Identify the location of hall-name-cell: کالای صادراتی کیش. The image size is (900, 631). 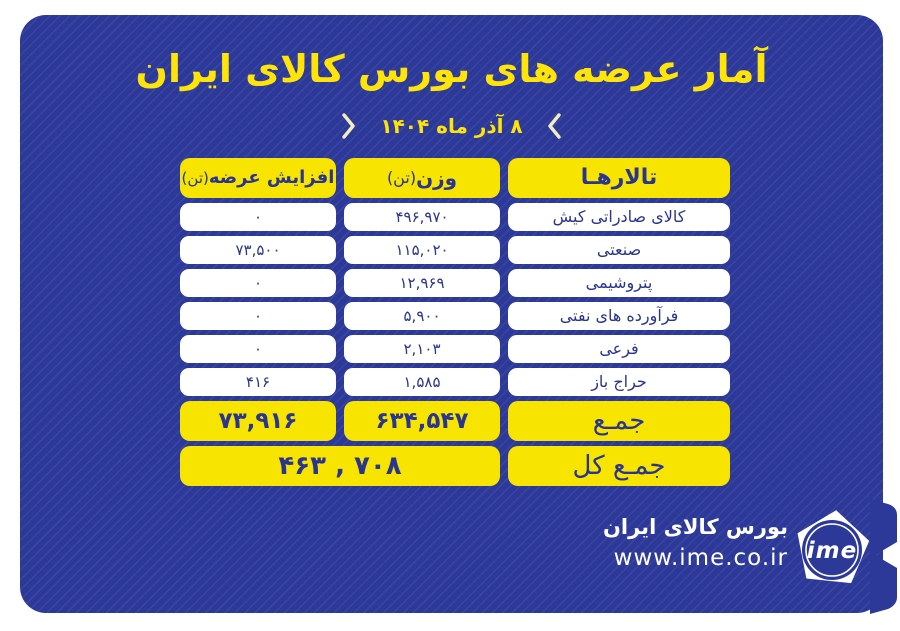
(619, 217).